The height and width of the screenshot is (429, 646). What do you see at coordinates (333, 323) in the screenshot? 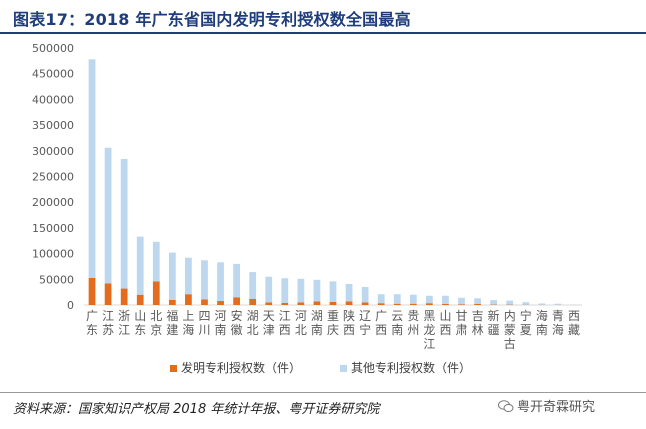
I see `x-tick-label: 重庆` at bounding box center [333, 323].